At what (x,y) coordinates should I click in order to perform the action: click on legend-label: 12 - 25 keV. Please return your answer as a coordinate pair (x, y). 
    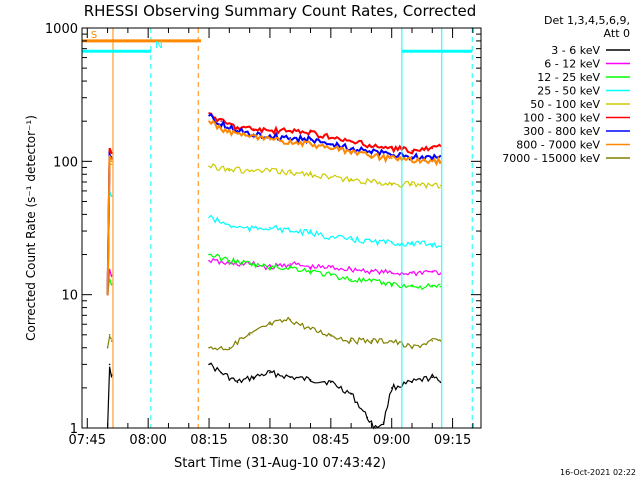
    Looking at the image, I should click on (568, 77).